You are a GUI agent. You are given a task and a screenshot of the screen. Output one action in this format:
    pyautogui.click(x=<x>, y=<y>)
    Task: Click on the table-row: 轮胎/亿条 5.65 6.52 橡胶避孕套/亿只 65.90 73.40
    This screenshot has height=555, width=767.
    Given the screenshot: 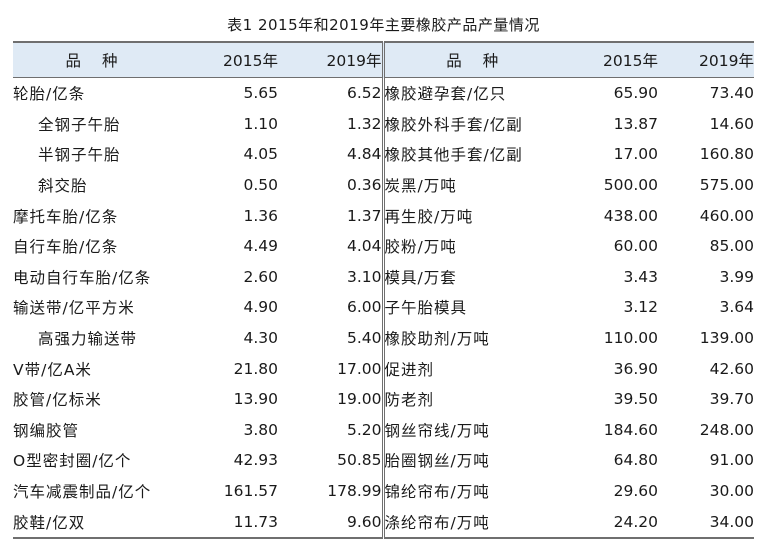 What is the action you would take?
    pyautogui.click(x=383, y=93)
    